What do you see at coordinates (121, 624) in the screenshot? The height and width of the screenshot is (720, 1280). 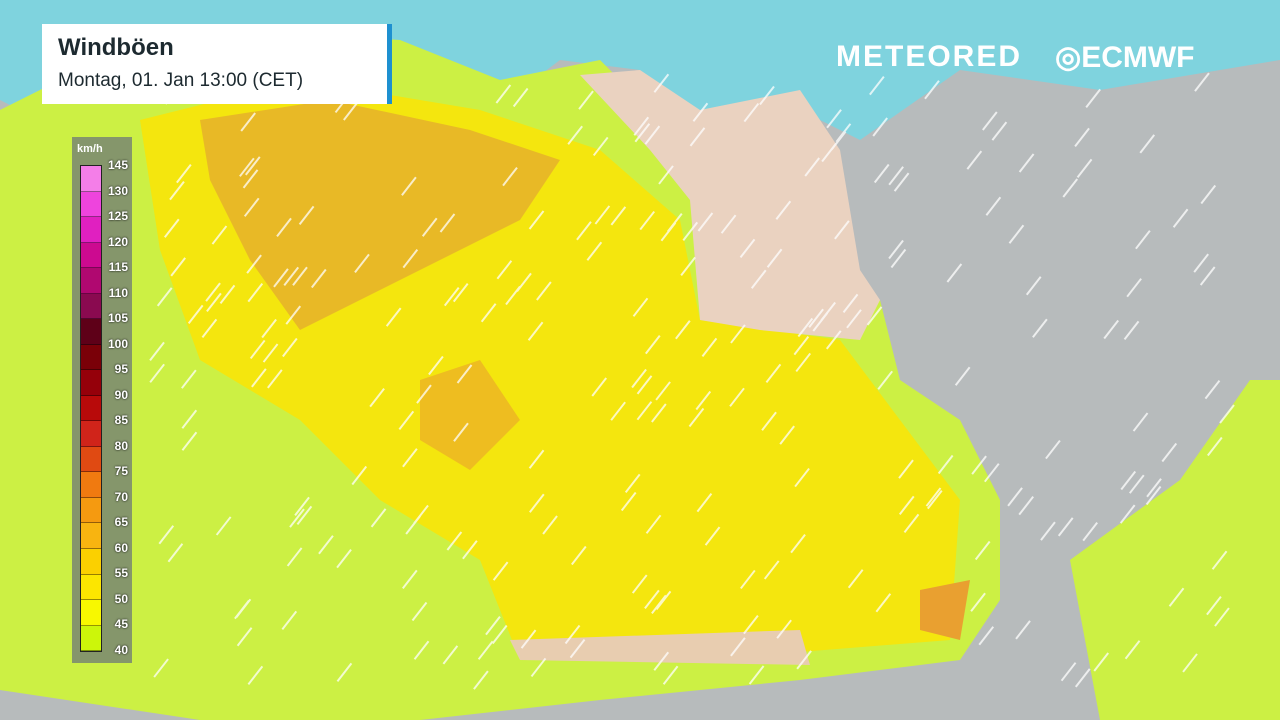 I see `legend-label: 45` at bounding box center [121, 624].